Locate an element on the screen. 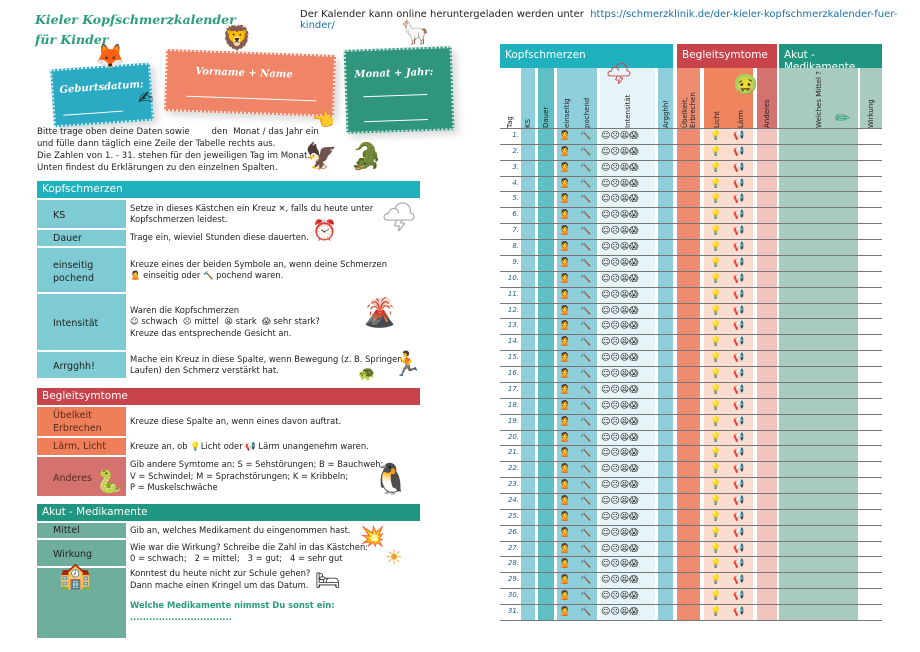  birthdate-field is located at coordinates (93, 113).